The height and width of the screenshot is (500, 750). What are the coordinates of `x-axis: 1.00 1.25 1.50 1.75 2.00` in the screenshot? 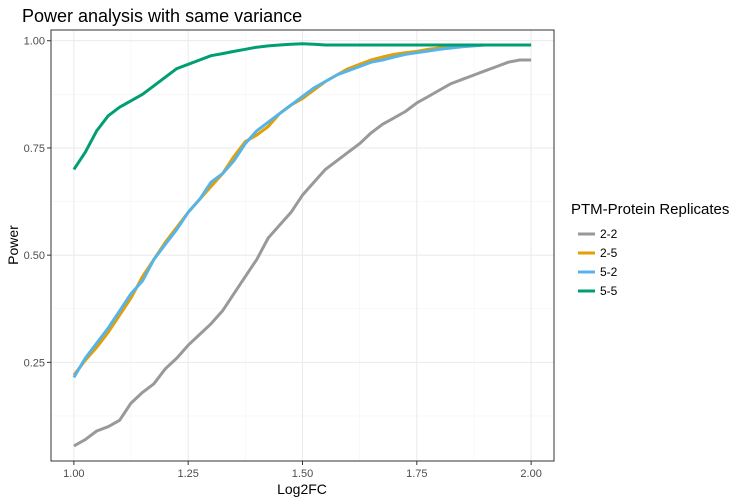 It's located at (302, 470).